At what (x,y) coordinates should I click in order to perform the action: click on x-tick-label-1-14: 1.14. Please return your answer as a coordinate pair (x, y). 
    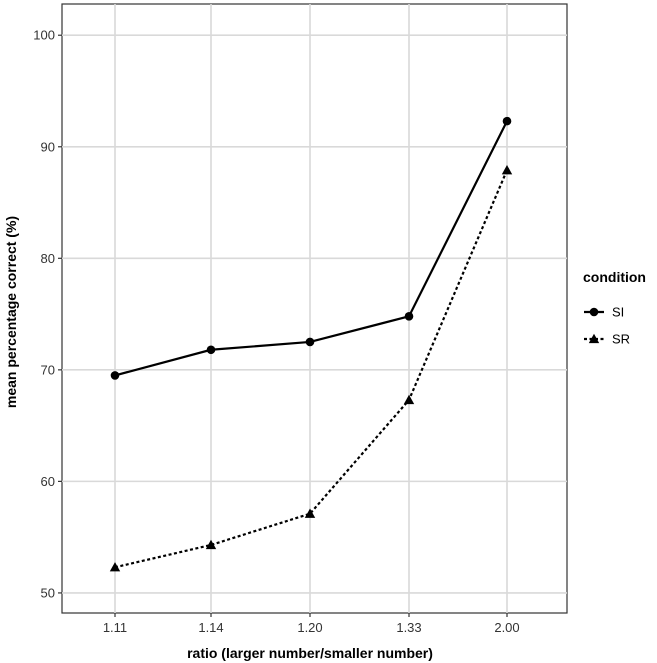
    Looking at the image, I should click on (210, 627).